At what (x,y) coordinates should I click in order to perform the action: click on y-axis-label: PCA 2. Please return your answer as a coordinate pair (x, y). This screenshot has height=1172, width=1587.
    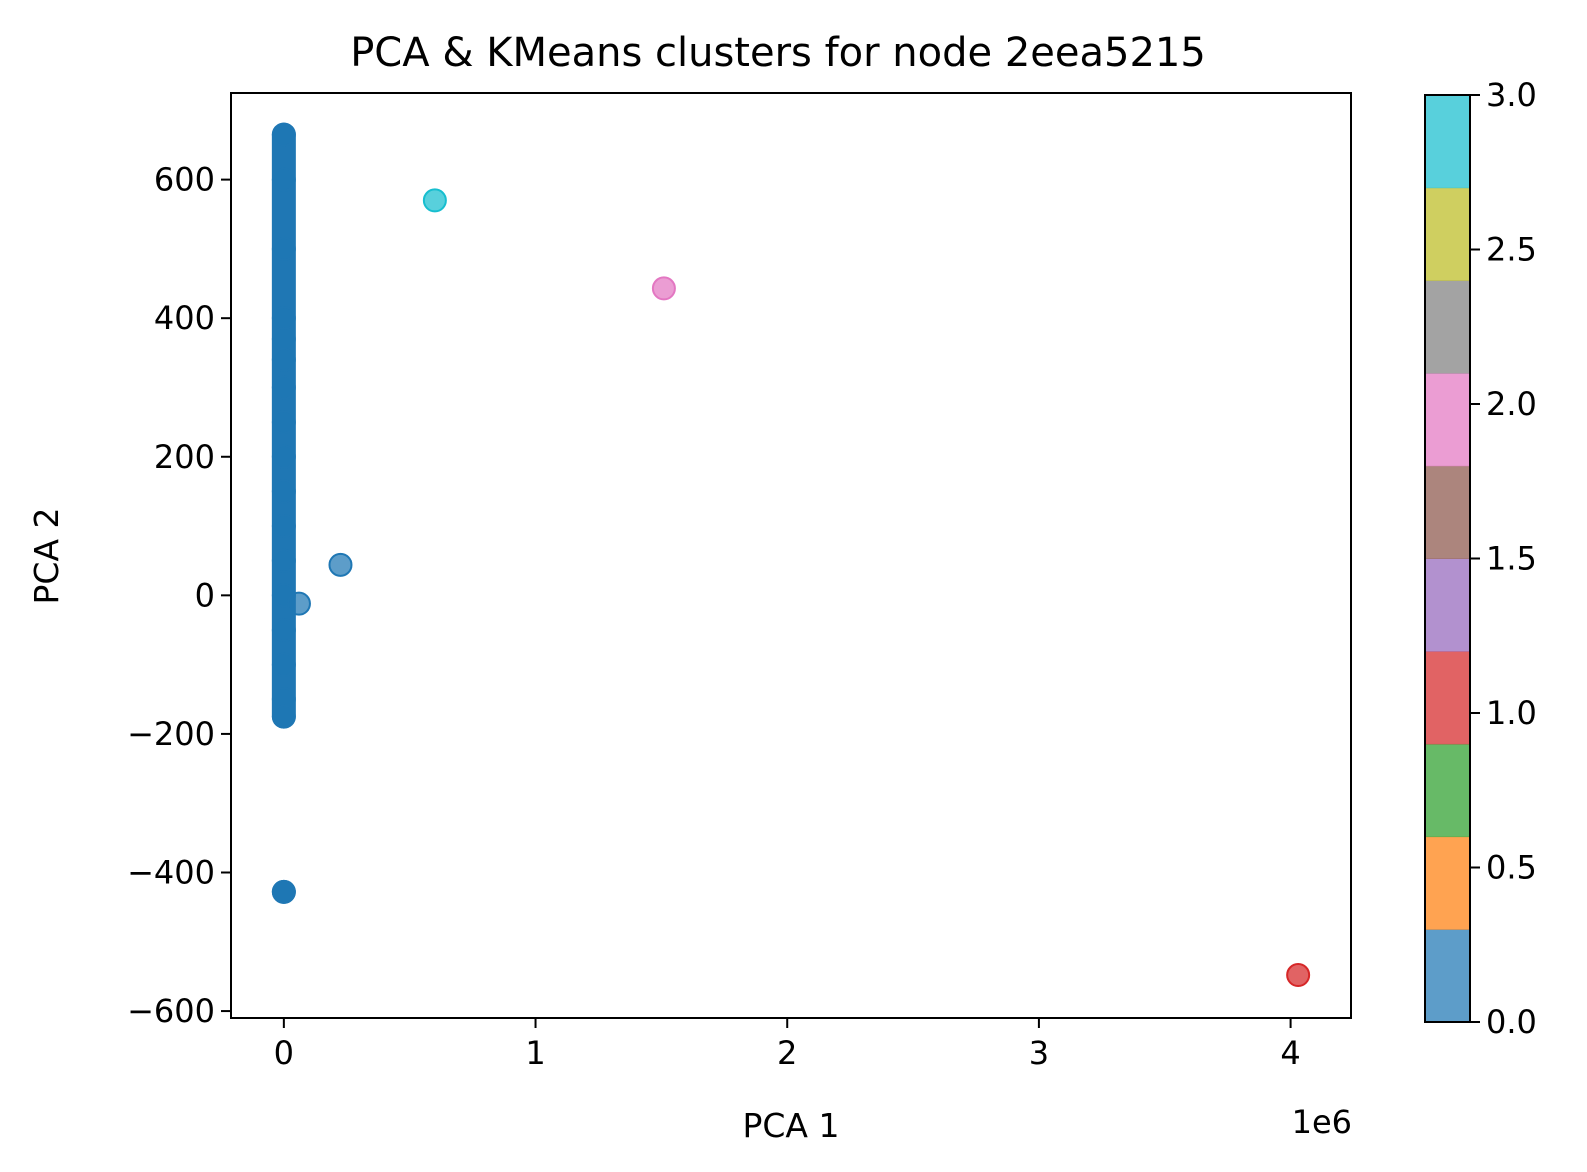
    Looking at the image, I should click on (46, 555).